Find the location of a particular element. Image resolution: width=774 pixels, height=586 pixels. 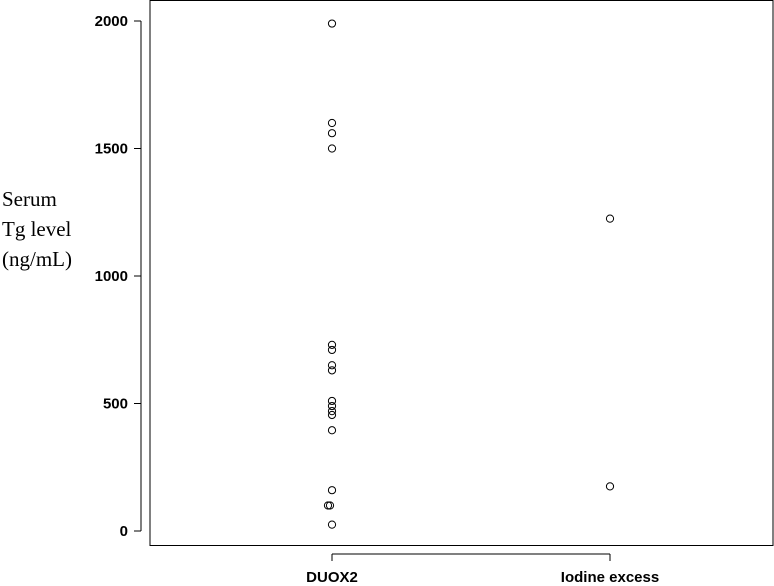

y-axis-label-line-2: Tg level is located at coordinates (37, 229).